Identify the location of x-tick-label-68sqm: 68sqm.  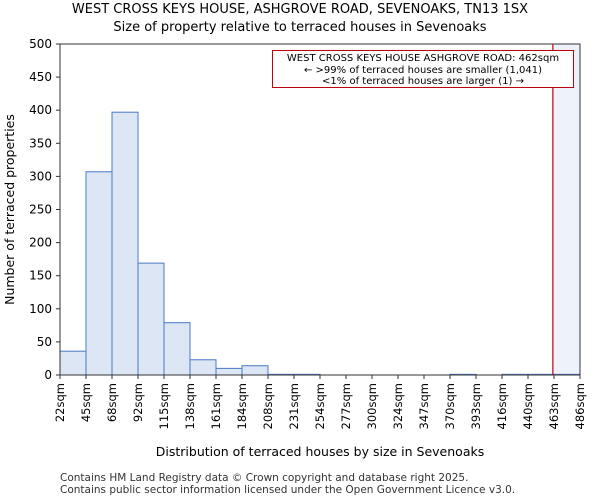
(112, 402).